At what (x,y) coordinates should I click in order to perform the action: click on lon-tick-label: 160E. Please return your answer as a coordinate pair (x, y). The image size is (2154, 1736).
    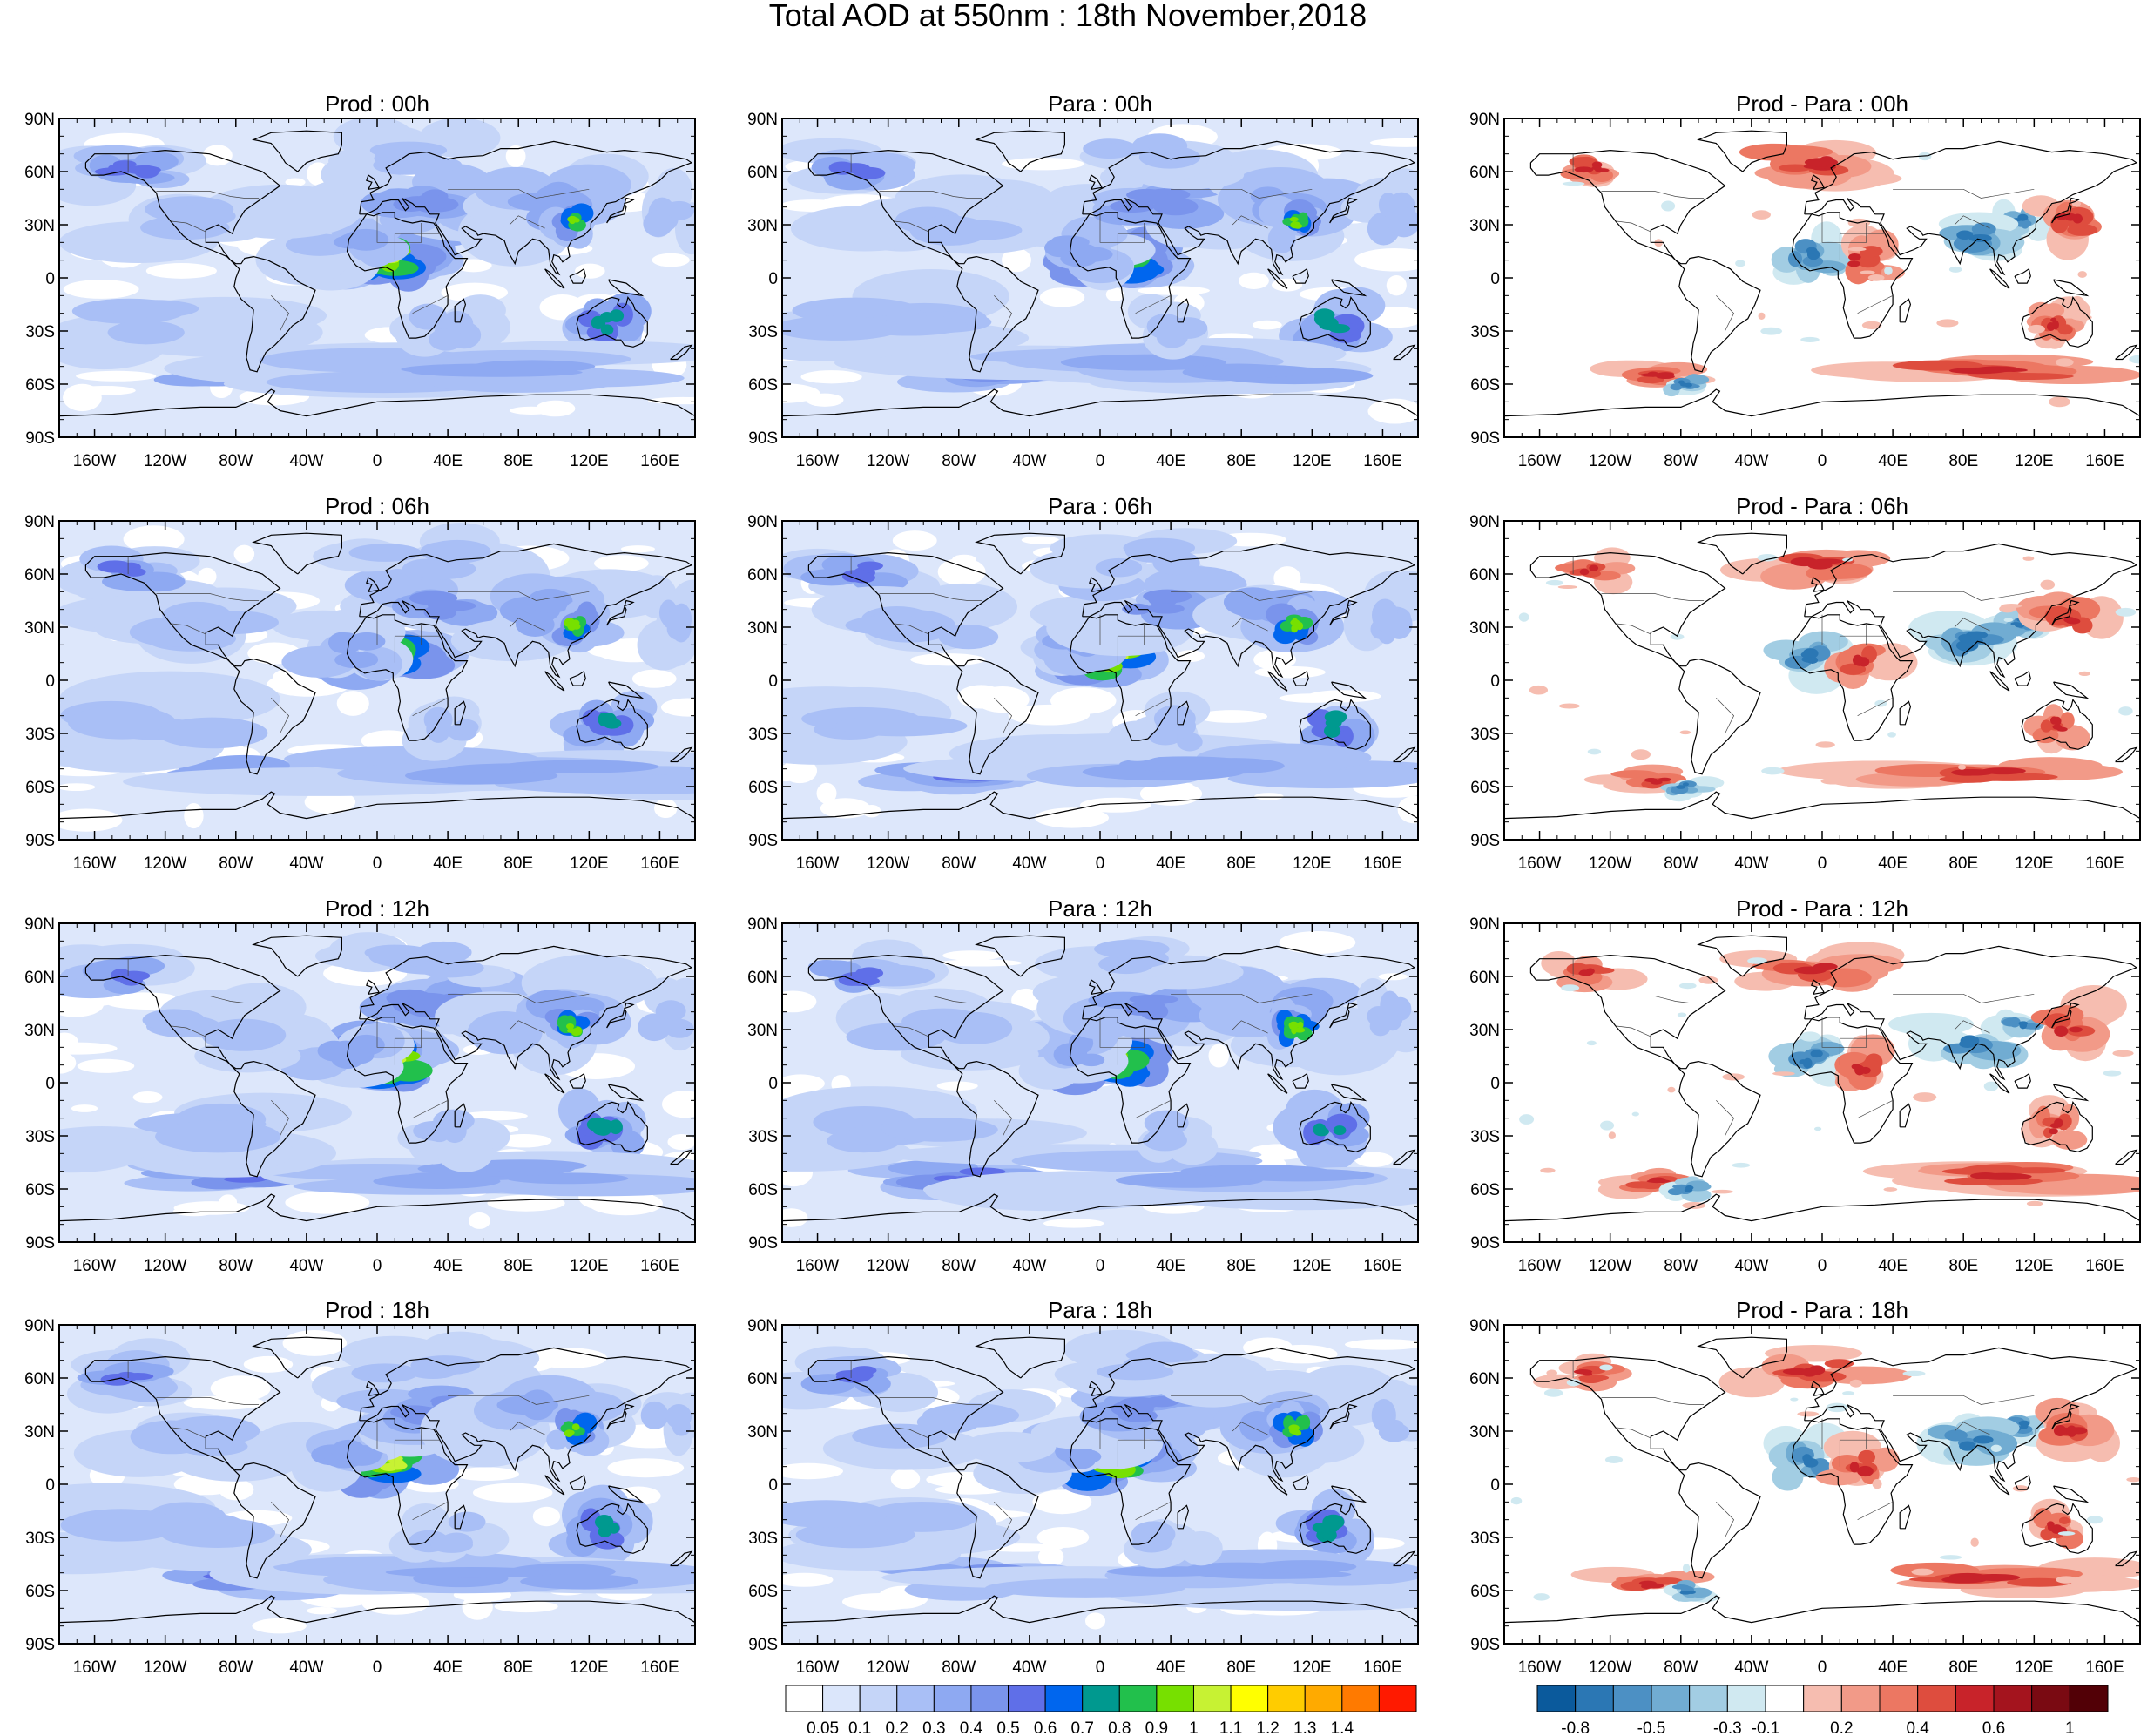
    Looking at the image, I should click on (659, 1266).